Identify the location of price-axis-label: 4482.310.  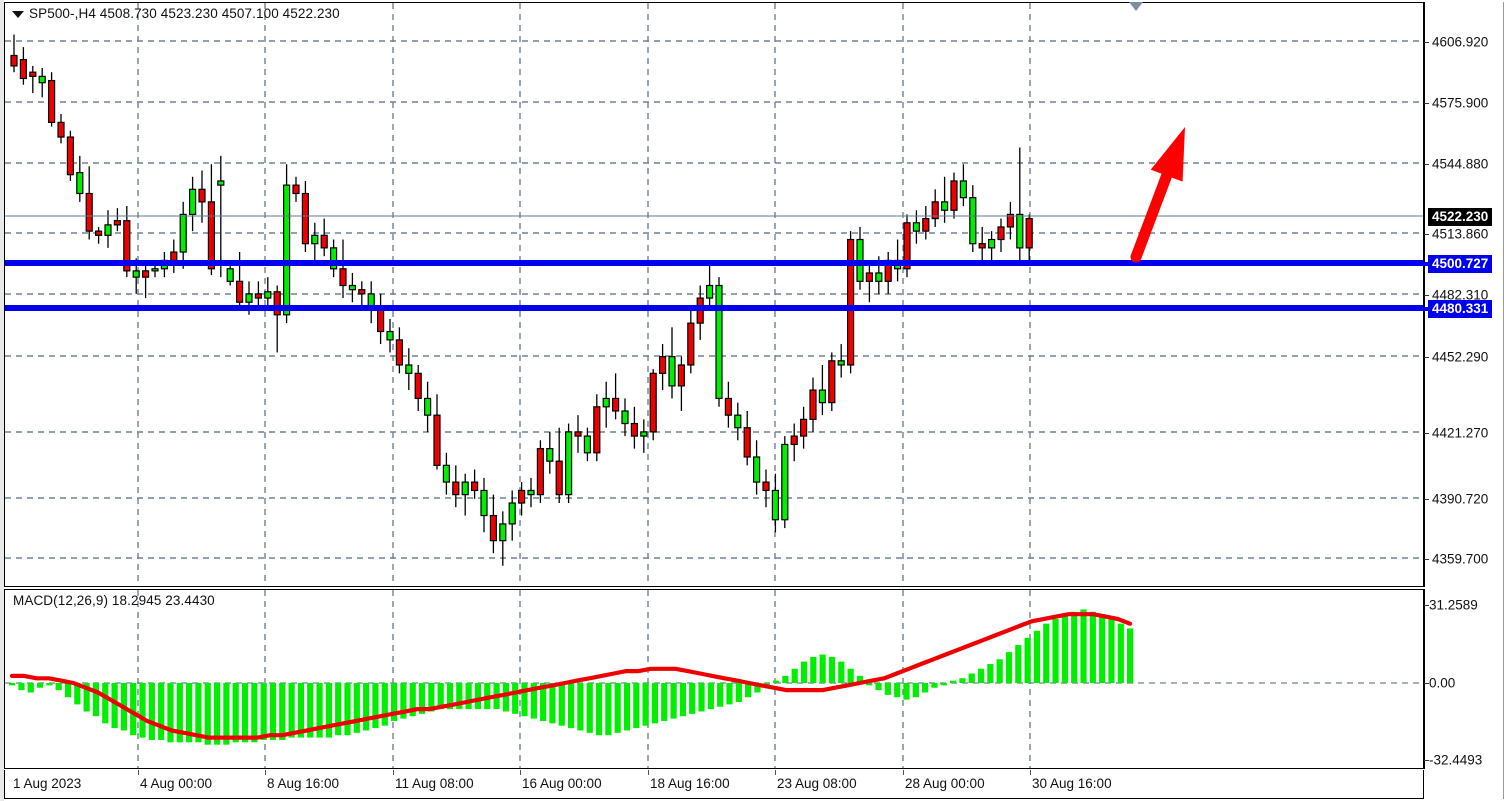
(1460, 295).